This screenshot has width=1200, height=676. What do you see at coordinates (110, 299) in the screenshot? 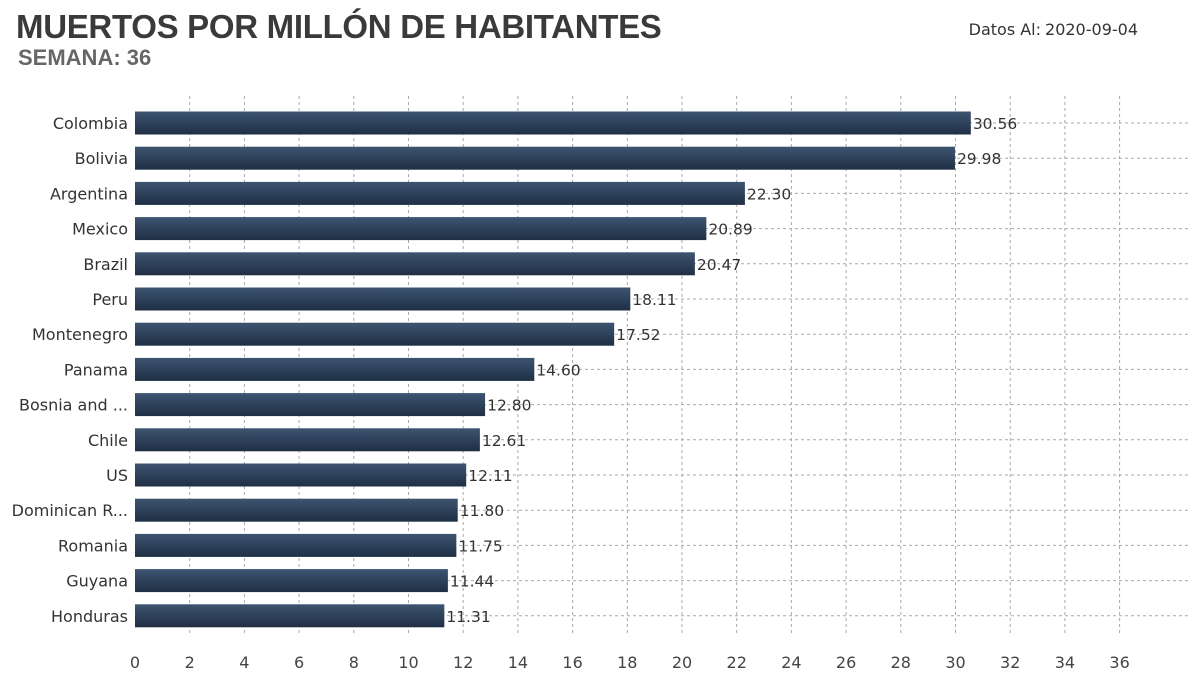
I see `category-label: Peru` at bounding box center [110, 299].